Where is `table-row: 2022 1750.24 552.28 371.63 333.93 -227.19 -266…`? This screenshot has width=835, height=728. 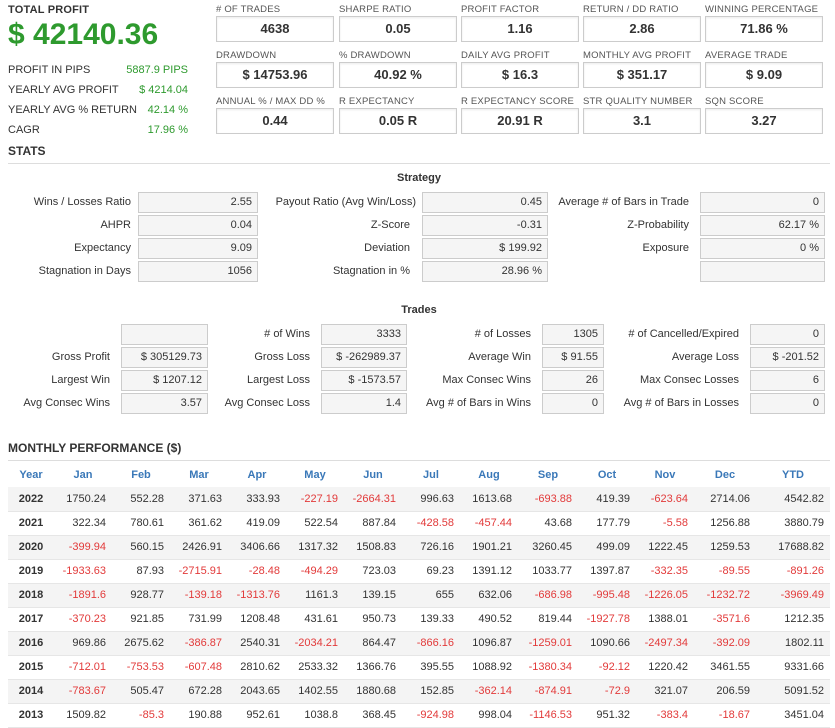
table-row: 2022 1750.24 552.28 371.63 333.93 -227.19 -266… is located at coordinates (419, 499).